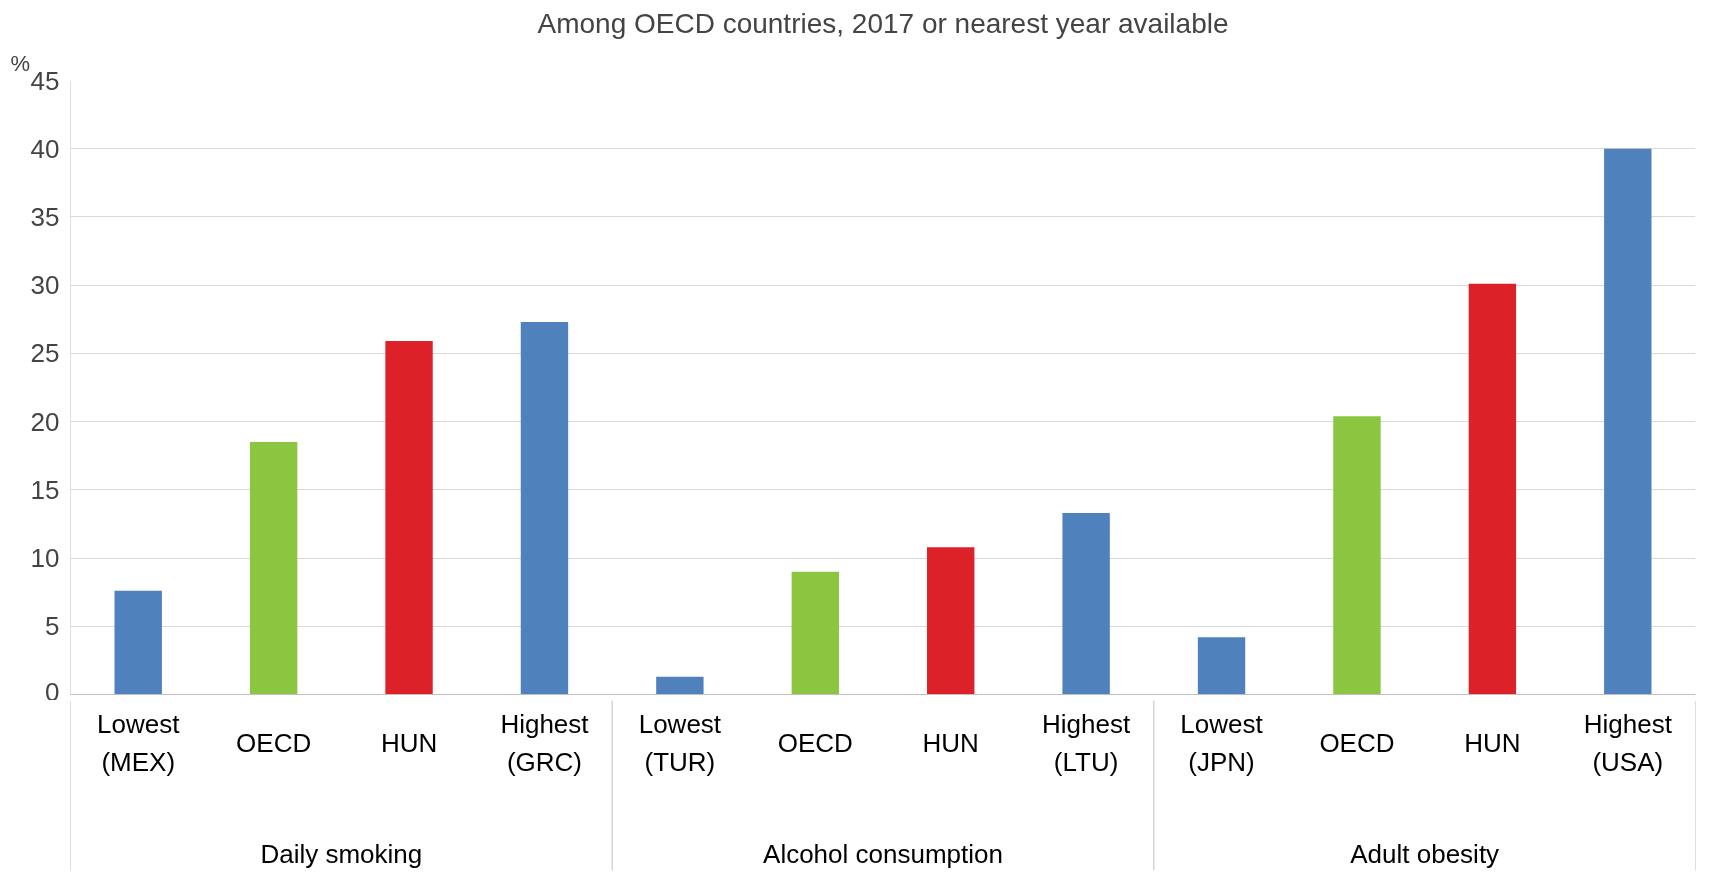 The height and width of the screenshot is (883, 1721). Describe the element at coordinates (883, 23) in the screenshot. I see `chart-title: Among OECD countries, 2017 or nearest year available` at that location.